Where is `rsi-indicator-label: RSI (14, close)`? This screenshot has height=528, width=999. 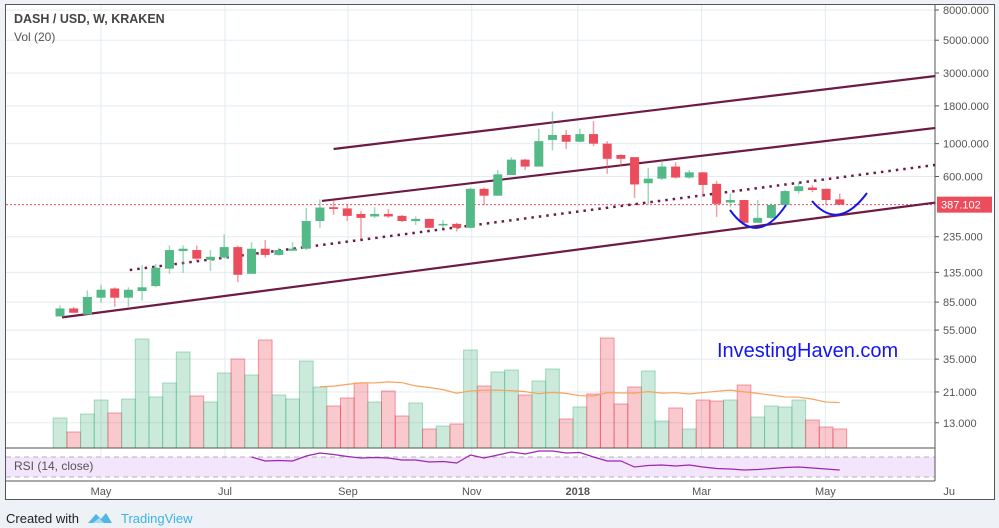 rsi-indicator-label: RSI (14, close) is located at coordinates (54, 466).